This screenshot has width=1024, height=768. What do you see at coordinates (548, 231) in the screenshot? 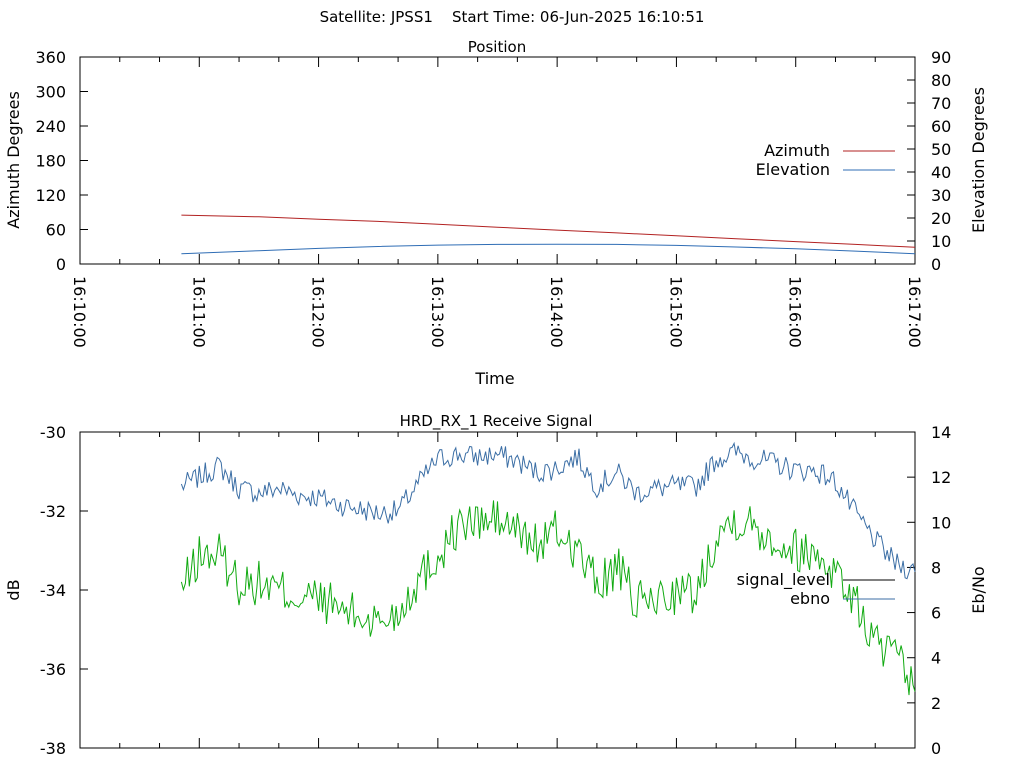
I see `series-line-azimuth` at bounding box center [548, 231].